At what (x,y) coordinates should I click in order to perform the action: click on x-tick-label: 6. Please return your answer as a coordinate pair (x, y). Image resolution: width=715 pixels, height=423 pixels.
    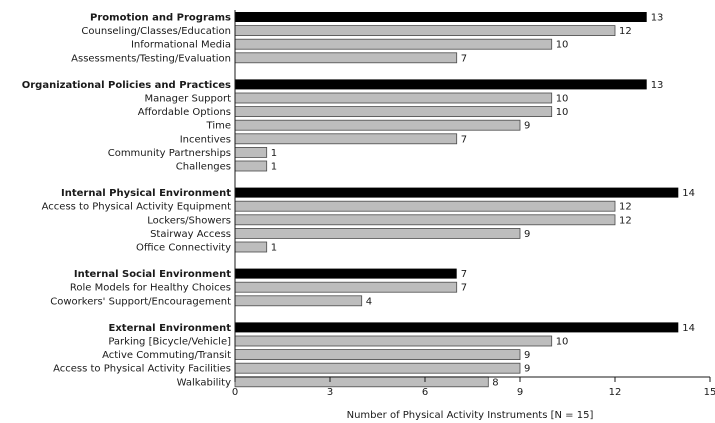
    Looking at the image, I should click on (425, 392).